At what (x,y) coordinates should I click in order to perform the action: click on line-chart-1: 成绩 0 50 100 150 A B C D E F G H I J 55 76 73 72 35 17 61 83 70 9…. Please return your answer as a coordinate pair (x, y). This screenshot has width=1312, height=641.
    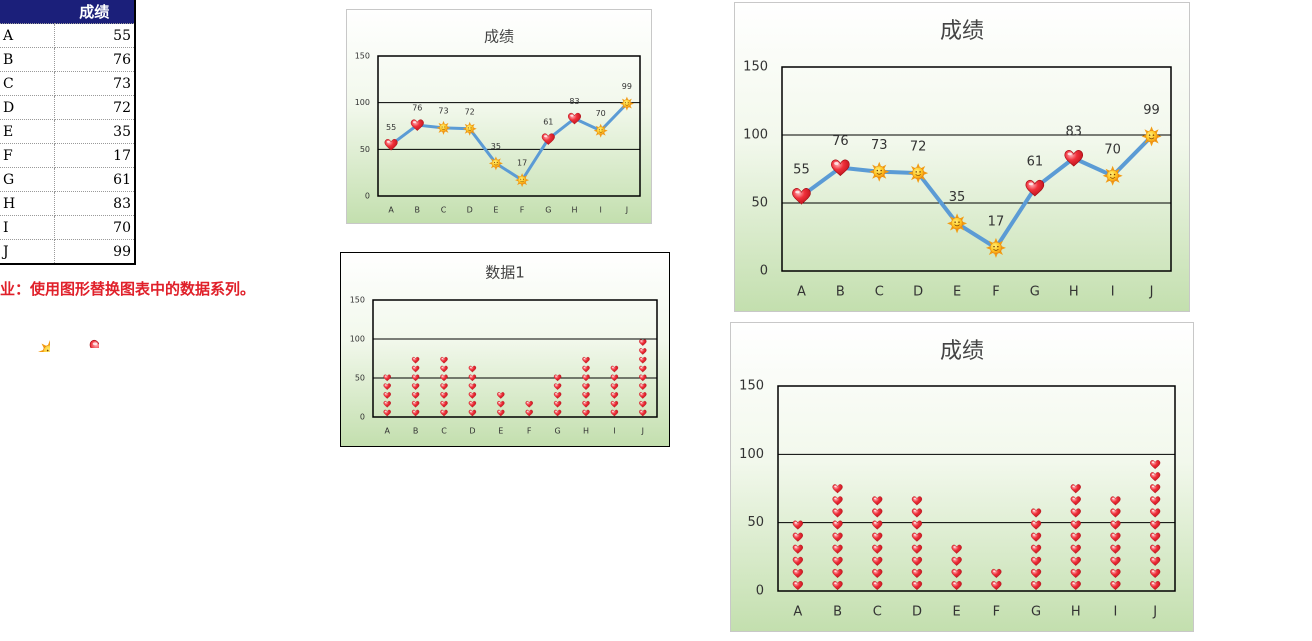
    Looking at the image, I should click on (499, 116).